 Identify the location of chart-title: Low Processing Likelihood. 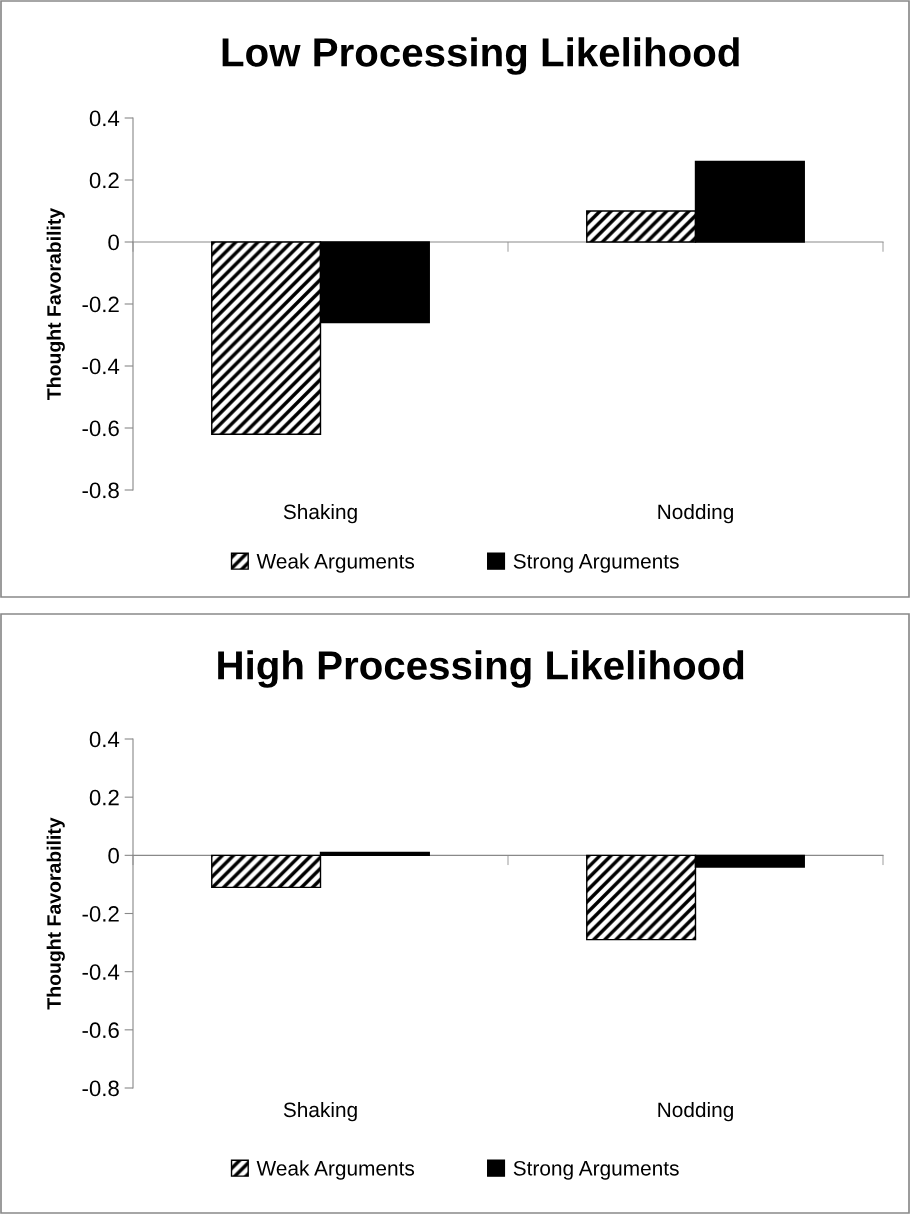
(480, 56).